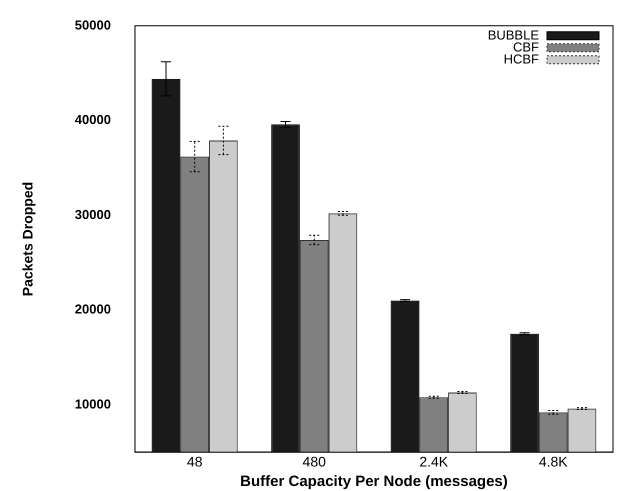  Describe the element at coordinates (92, 214) in the screenshot. I see `y-tick-label: 30000` at that location.